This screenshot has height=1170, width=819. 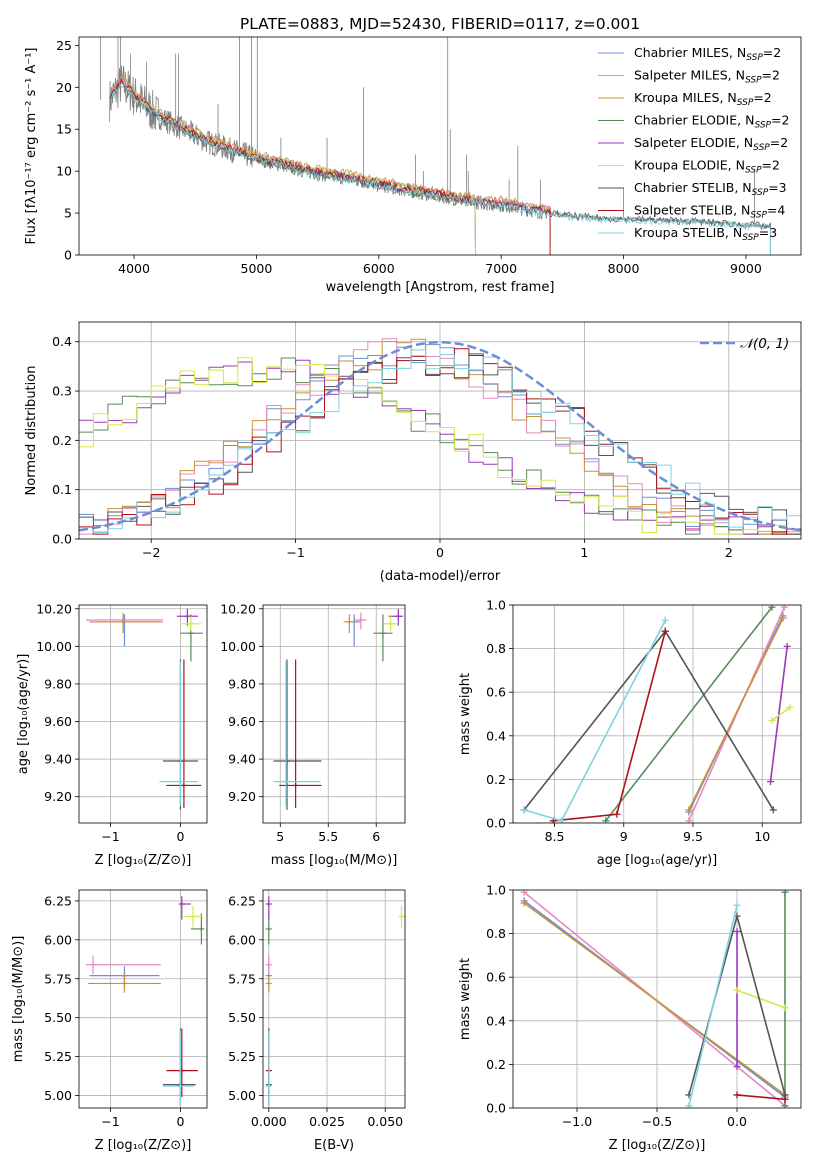 What do you see at coordinates (440, 552) in the screenshot?
I see `x-tick-label: 0` at bounding box center [440, 552].